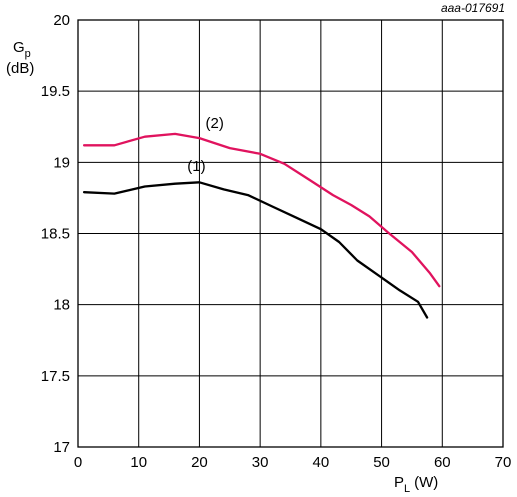 Image resolution: width=517 pixels, height=497 pixels. Describe the element at coordinates (407, 489) in the screenshot. I see `x-axis-label-sub: L` at that location.